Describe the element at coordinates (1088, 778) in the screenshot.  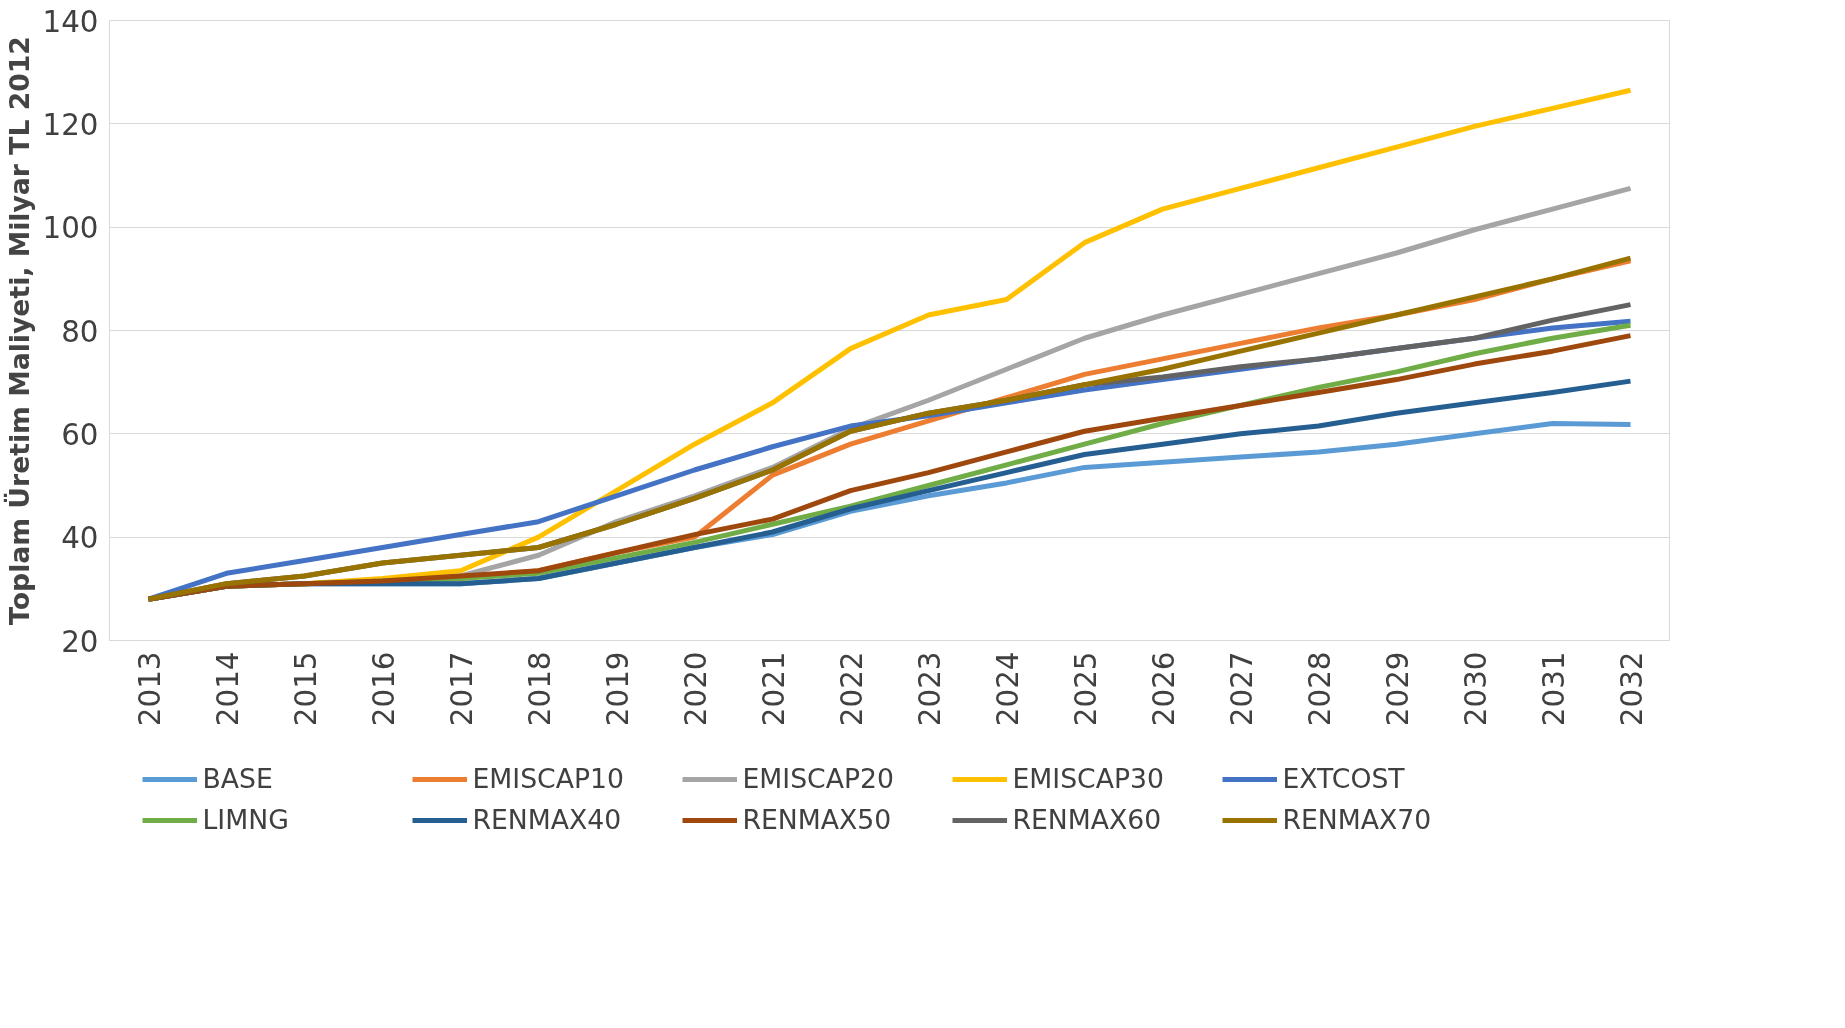
I see `legend-label: EMISCAP30` at that location.